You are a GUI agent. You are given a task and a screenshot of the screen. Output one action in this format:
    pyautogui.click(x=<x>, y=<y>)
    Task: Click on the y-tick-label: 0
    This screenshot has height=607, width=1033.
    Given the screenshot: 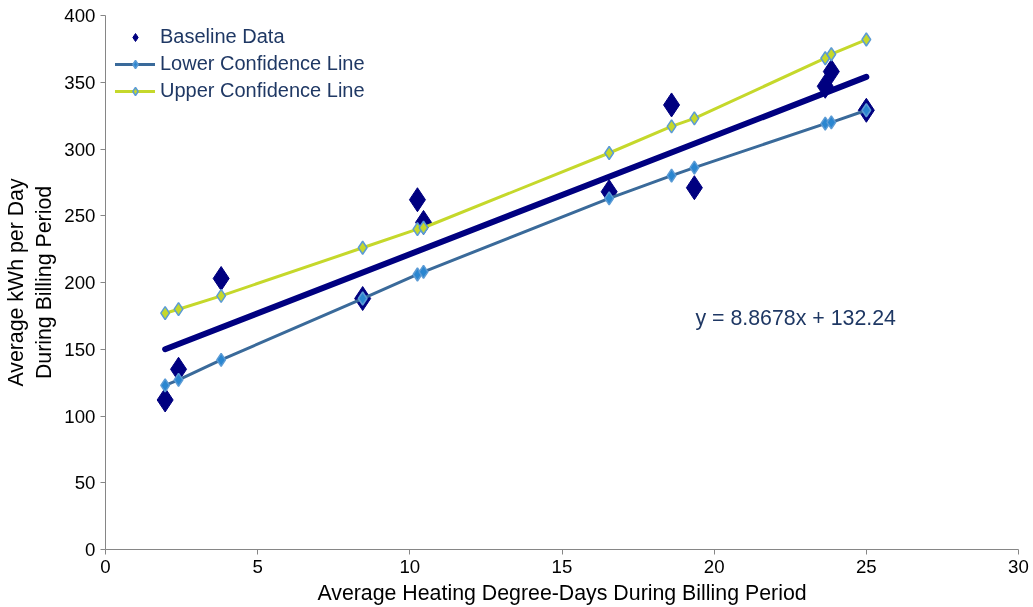 What is the action you would take?
    pyautogui.click(x=90, y=549)
    